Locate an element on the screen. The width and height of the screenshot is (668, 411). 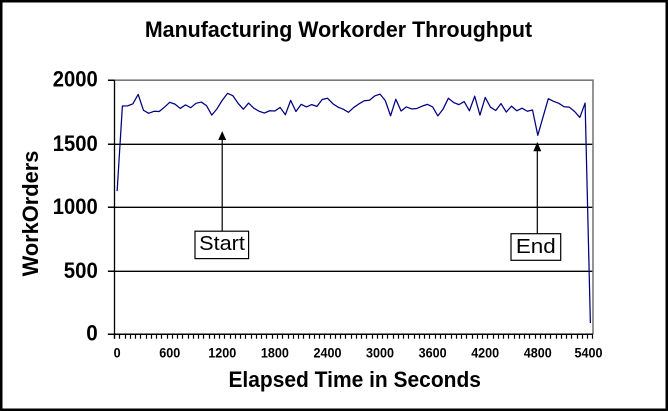
svg-text: 1500 is located at coordinates (75, 143).